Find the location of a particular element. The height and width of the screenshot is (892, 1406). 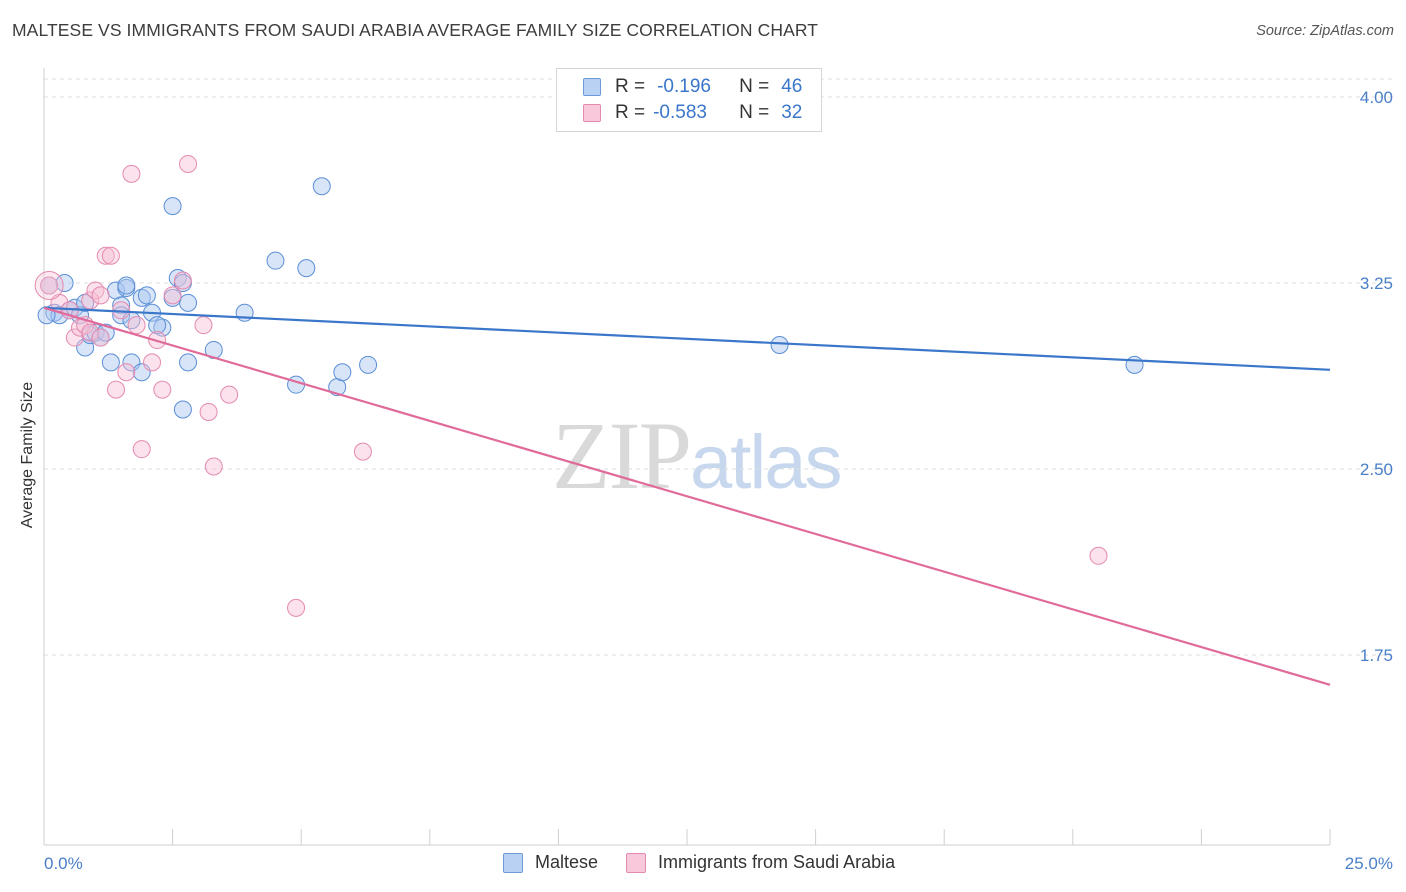

series-label-maltese: Maltese is located at coordinates (567, 862).